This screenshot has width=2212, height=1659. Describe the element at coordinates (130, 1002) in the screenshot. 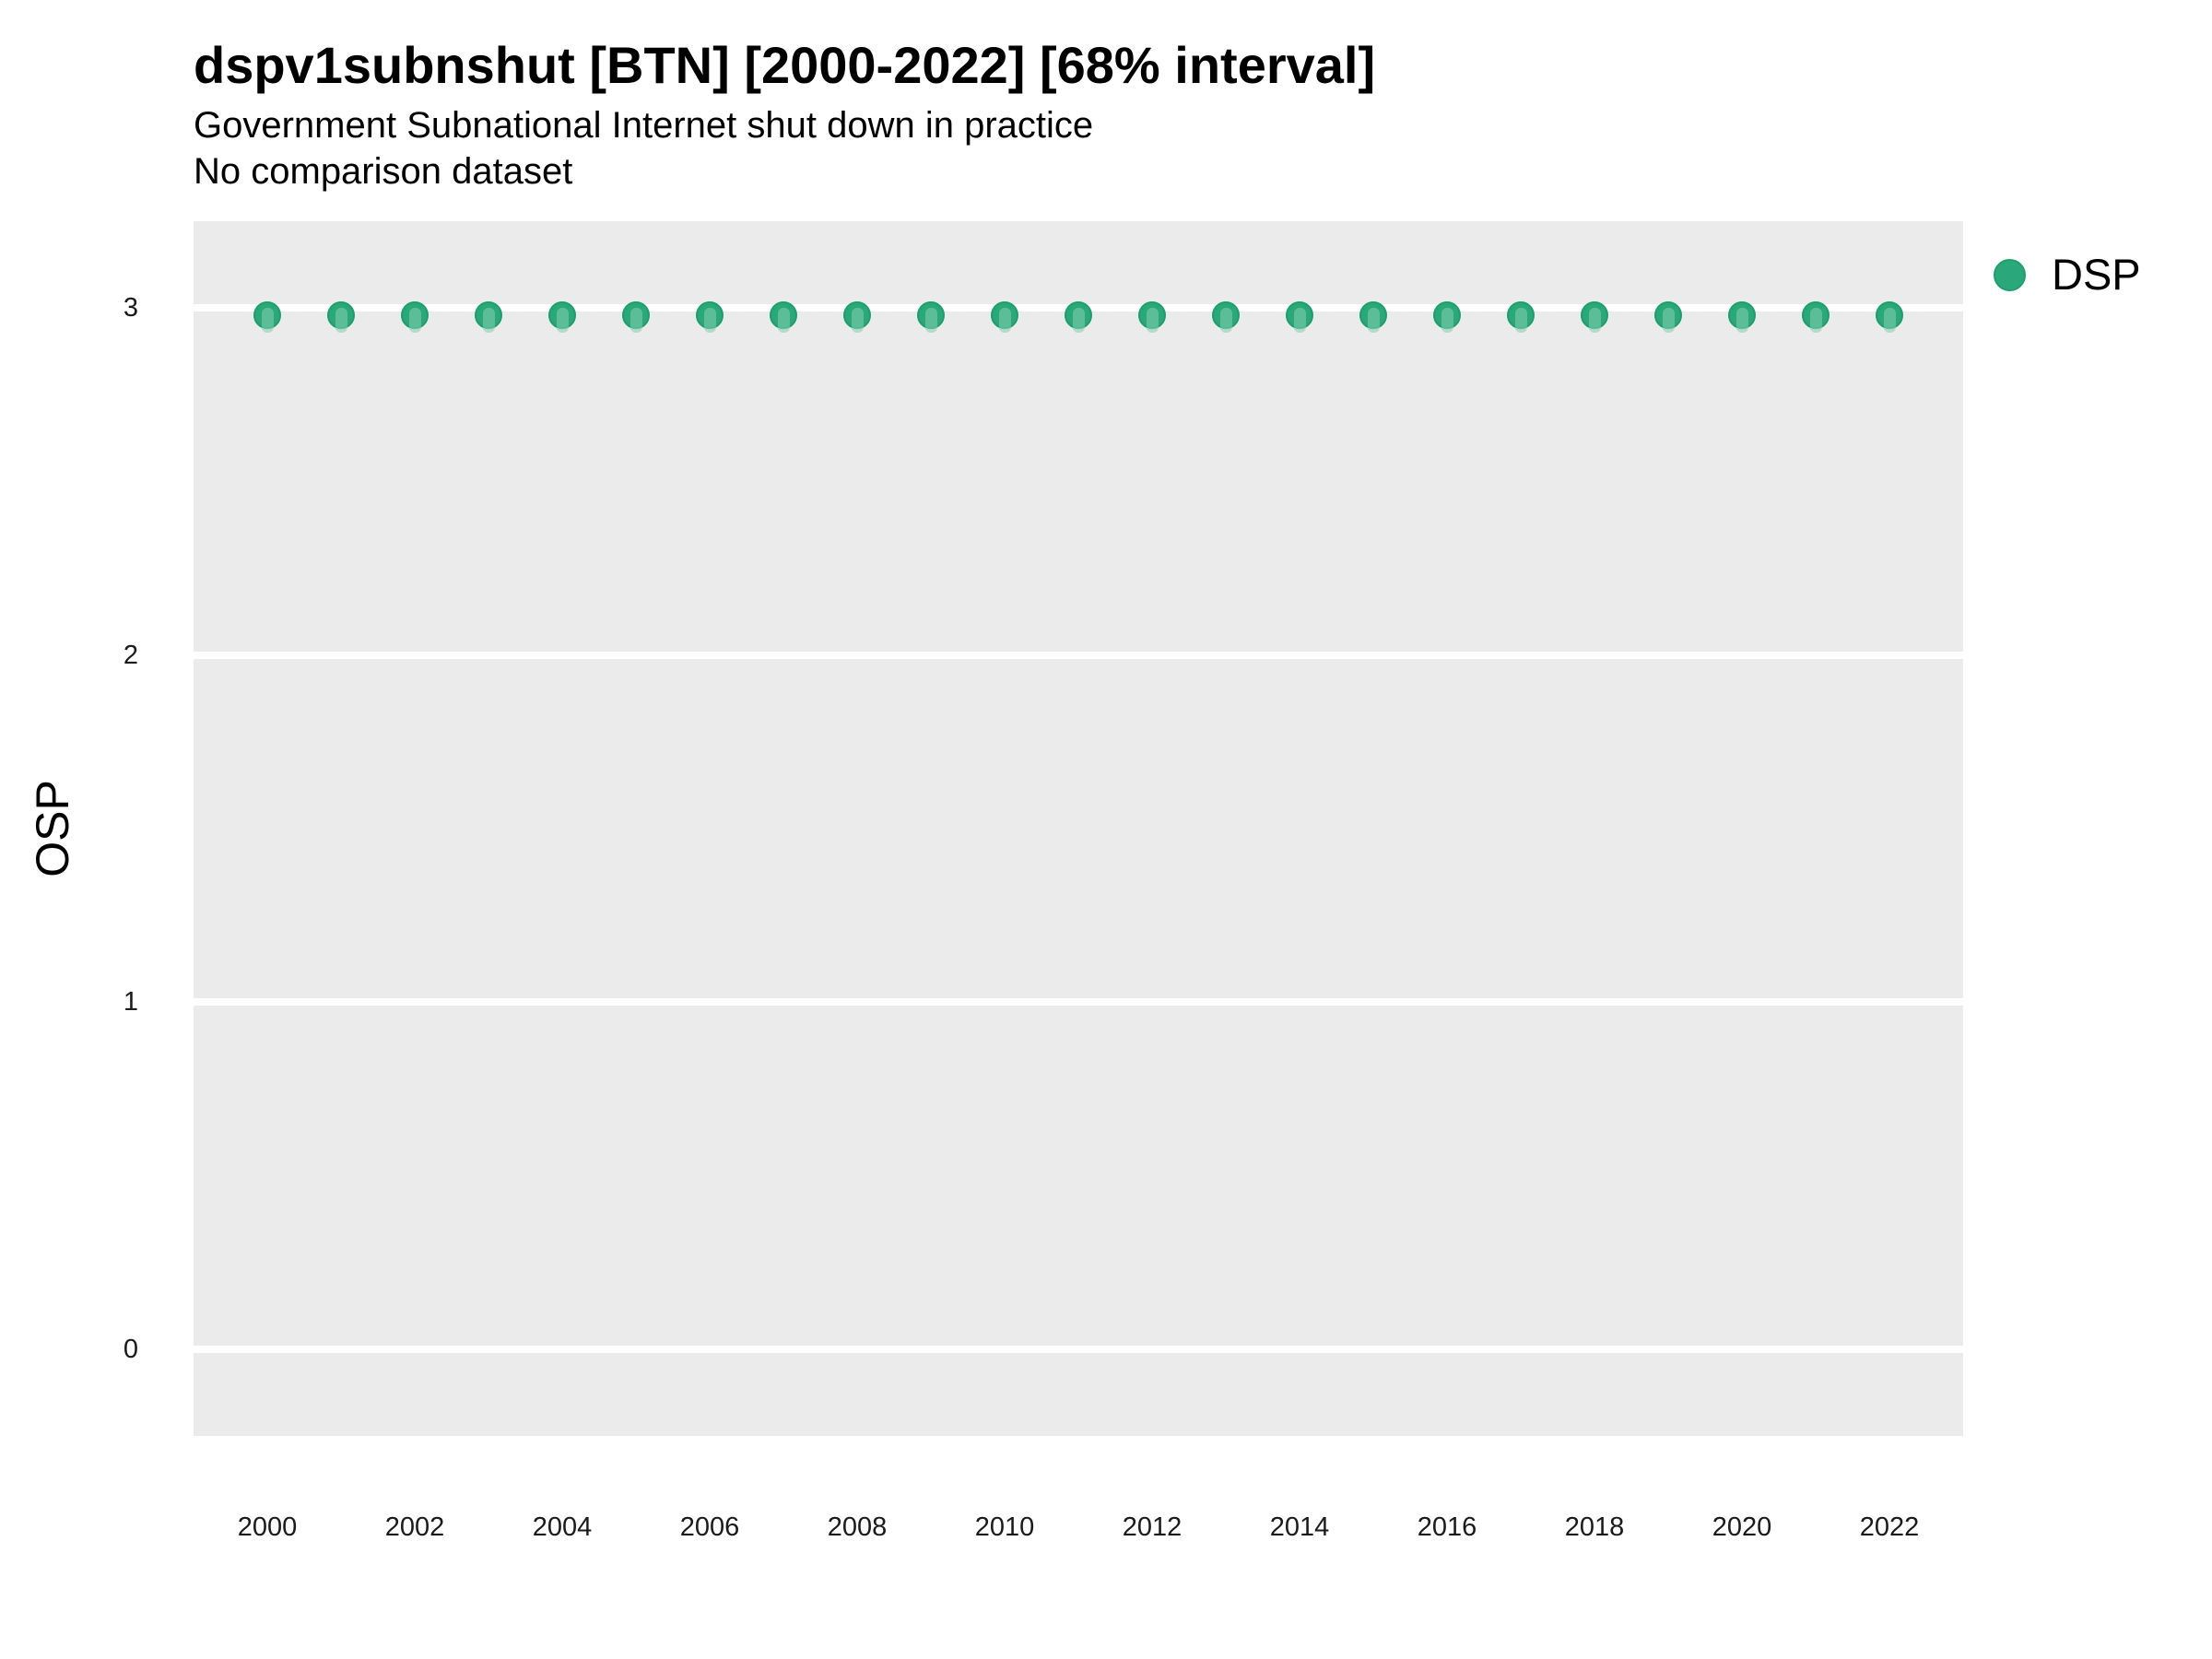

I see `y-tick-label-1: 1` at that location.